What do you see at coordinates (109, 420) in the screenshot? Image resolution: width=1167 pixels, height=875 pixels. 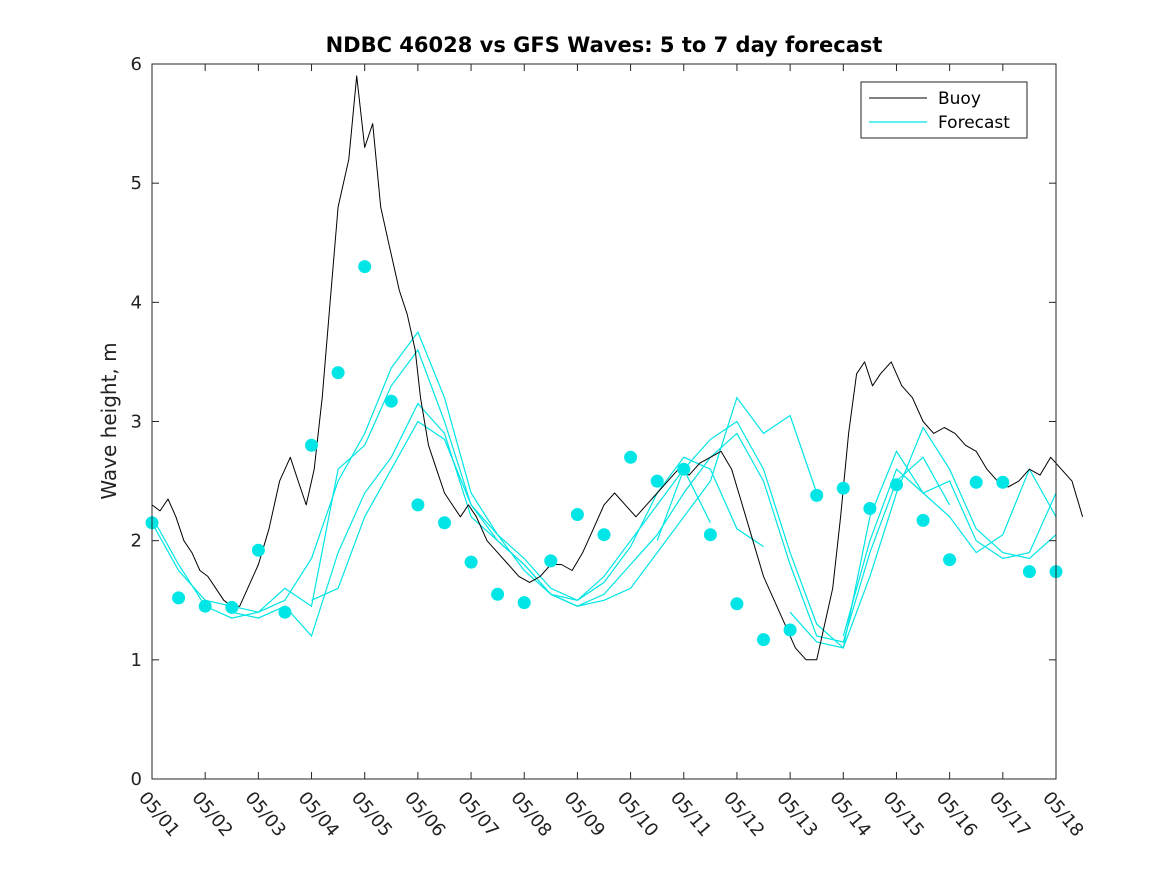 I see `y-axis-label: Wave height, m` at bounding box center [109, 420].